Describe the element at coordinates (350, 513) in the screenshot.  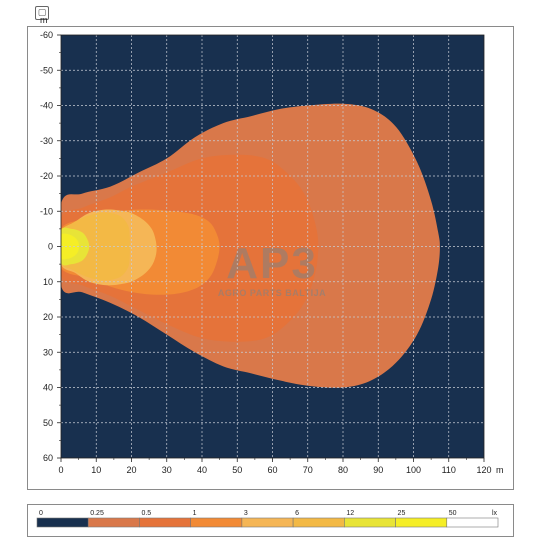
I see `legend-label: 12` at that location.